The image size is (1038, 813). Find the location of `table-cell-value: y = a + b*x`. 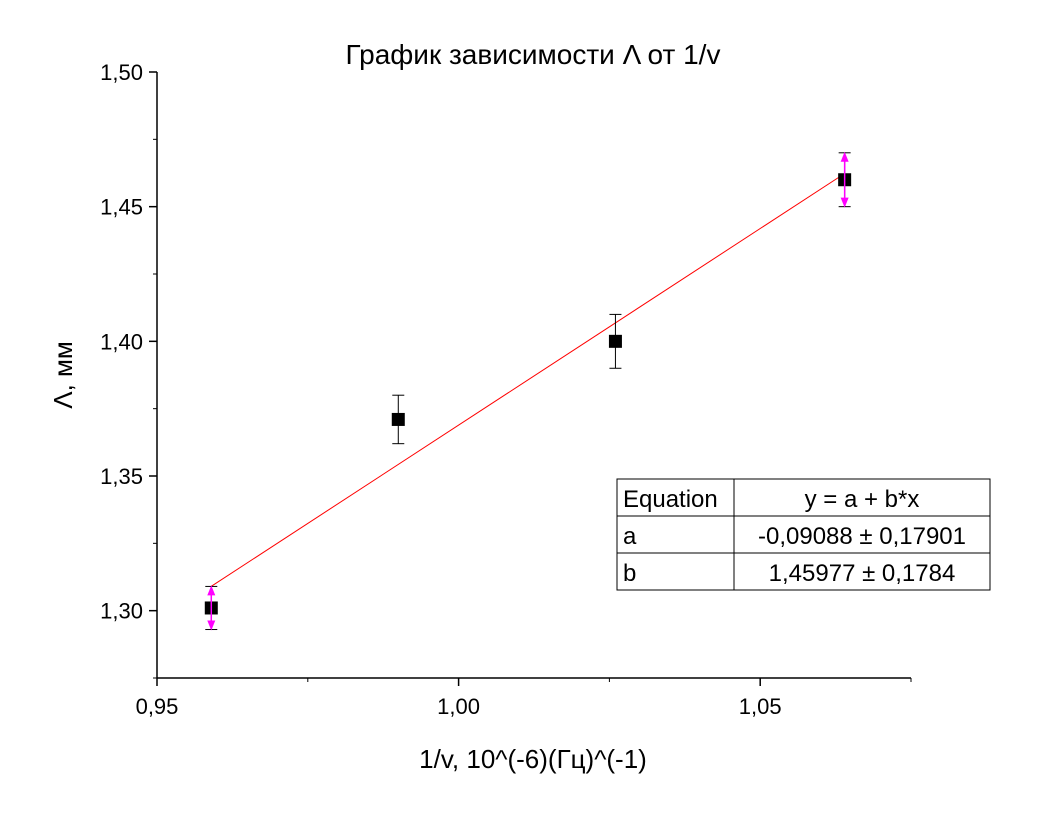

table-cell-value: y = a + b*x is located at coordinates (862, 499).